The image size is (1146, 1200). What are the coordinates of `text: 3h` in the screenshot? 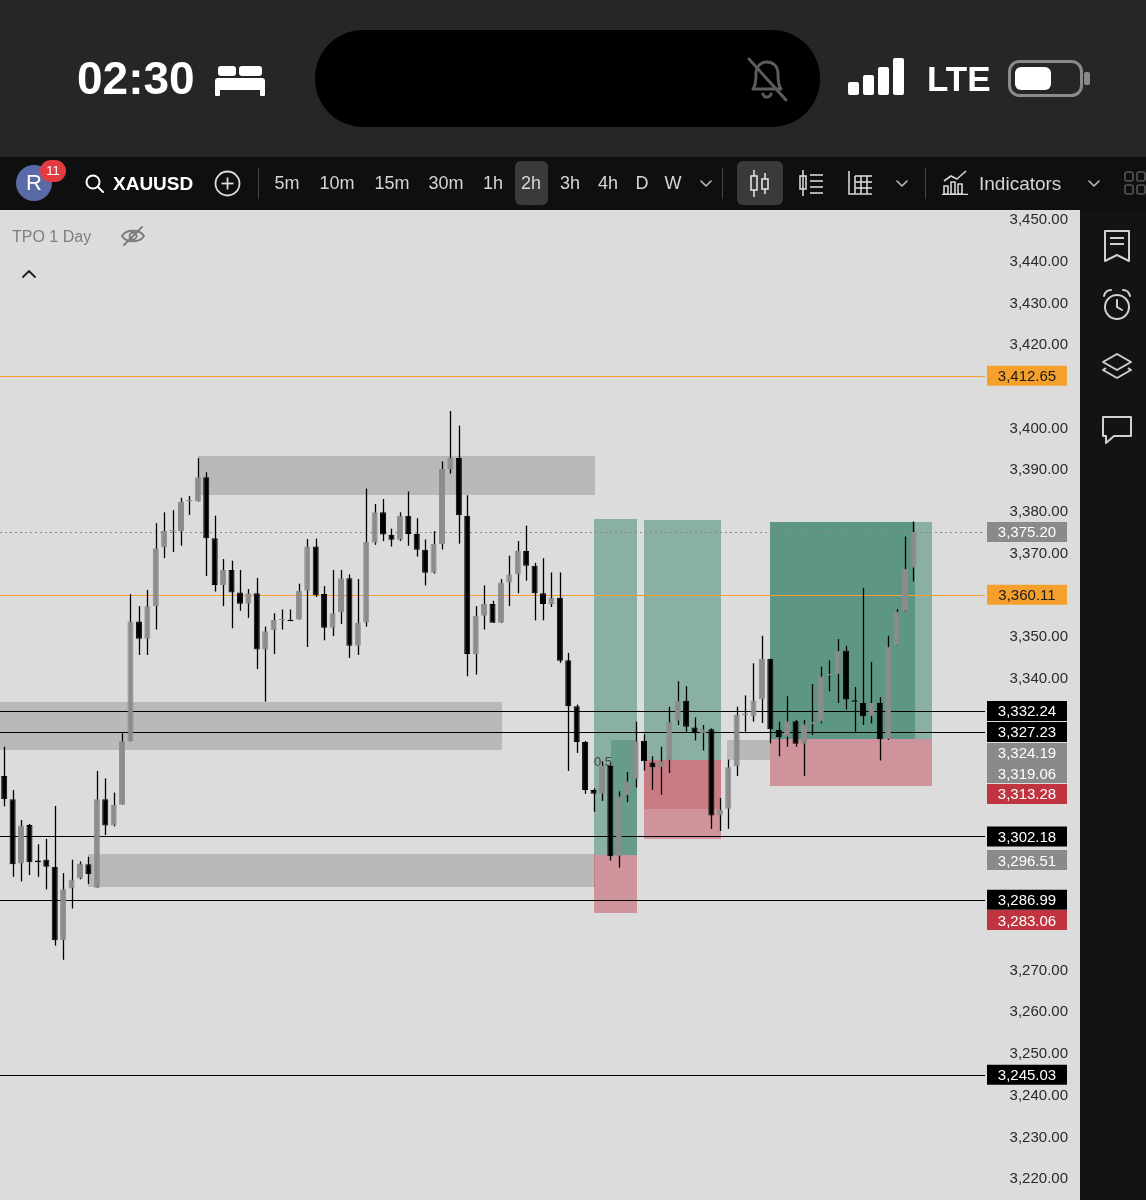 It's located at (570, 183).